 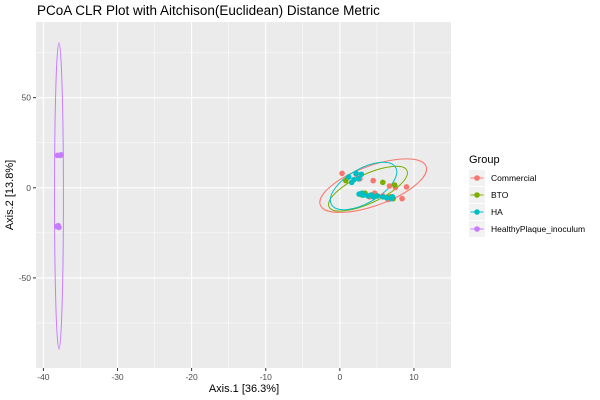 What do you see at coordinates (527, 203) in the screenshot?
I see `legend: Commercial BTO HA HealthyPlaque_inoculum` at bounding box center [527, 203].